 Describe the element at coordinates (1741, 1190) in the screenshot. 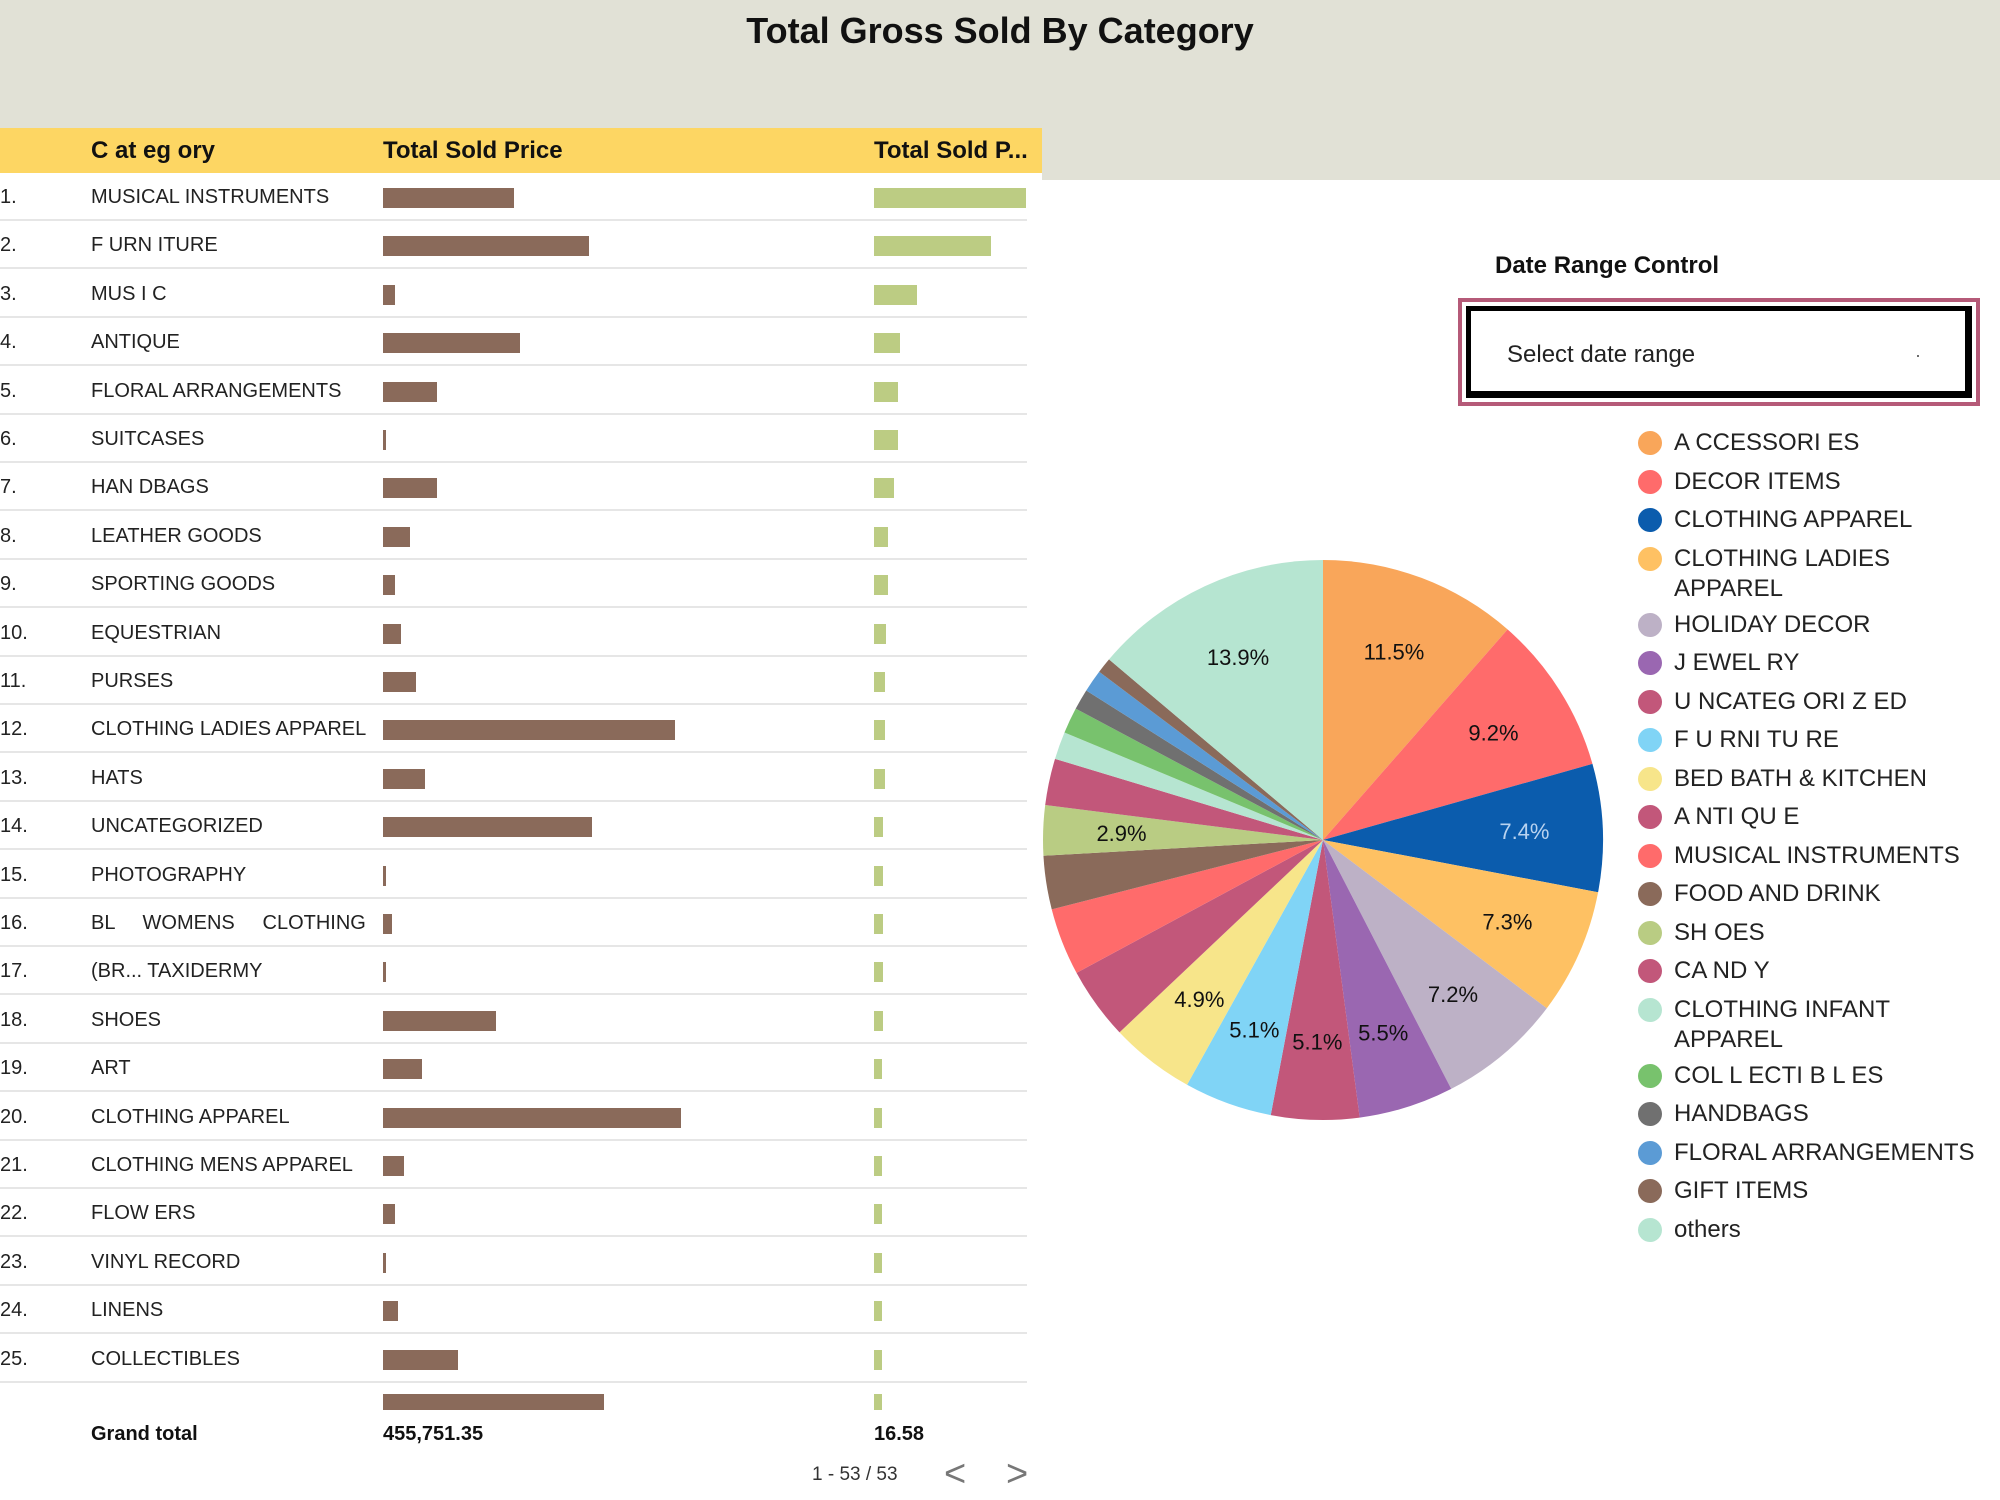

I see `legend-label: GIFT ITEMS` at that location.